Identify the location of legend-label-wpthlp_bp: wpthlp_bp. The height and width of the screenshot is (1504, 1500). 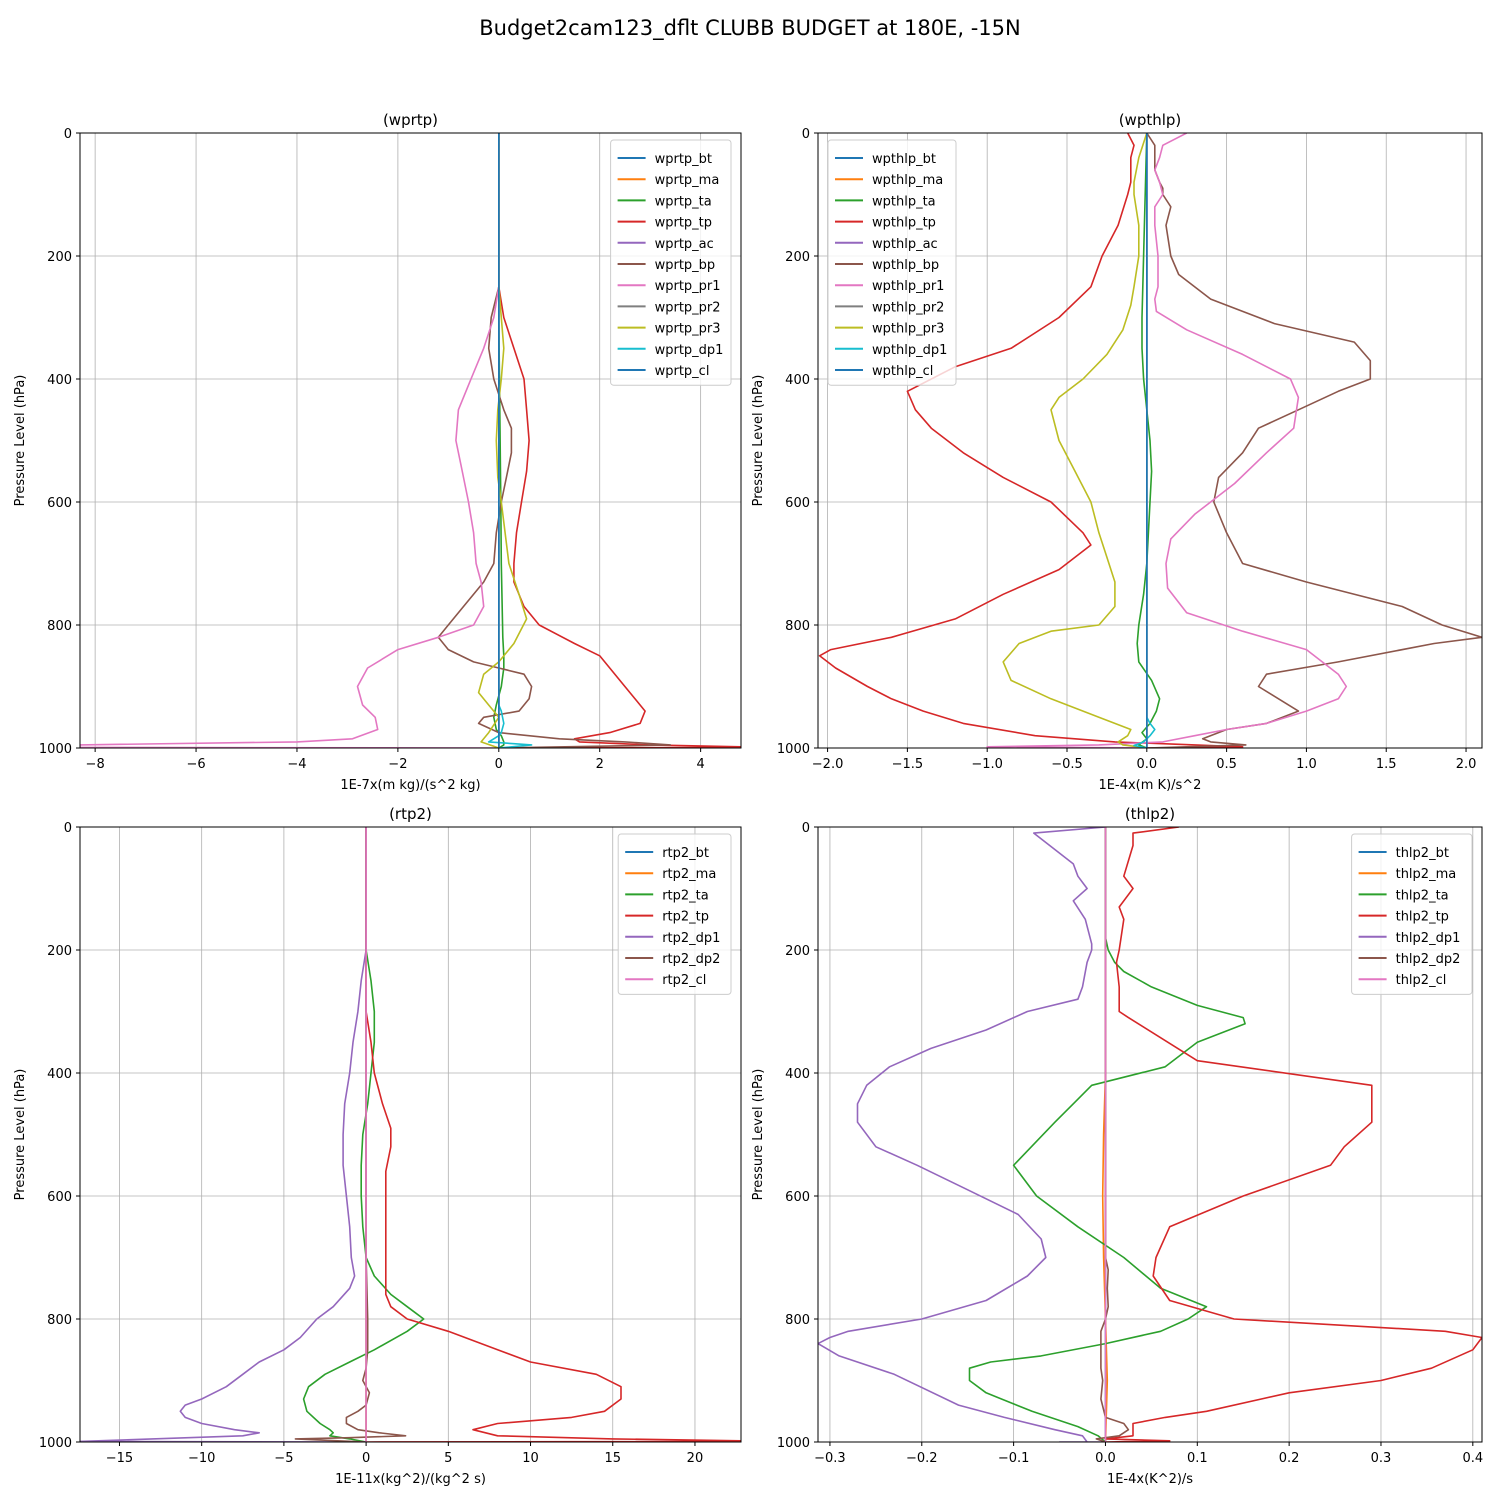
(905, 265).